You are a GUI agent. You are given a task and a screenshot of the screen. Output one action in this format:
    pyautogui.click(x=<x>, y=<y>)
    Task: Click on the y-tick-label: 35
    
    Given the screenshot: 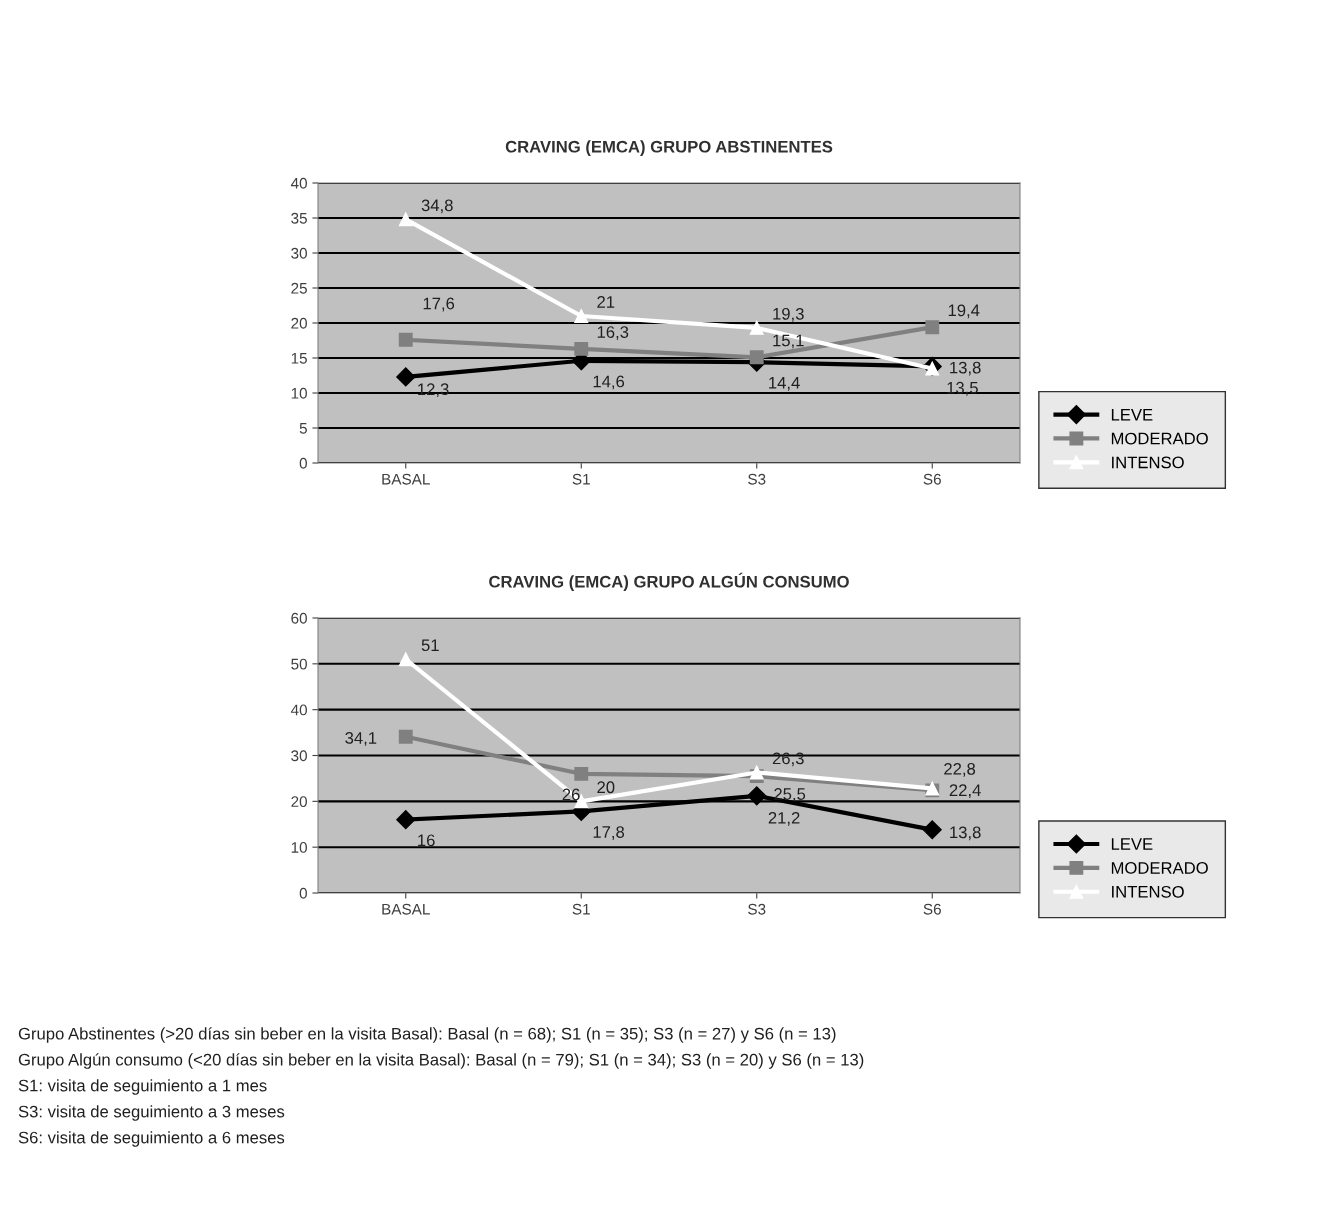 What is the action you would take?
    pyautogui.click(x=299, y=218)
    